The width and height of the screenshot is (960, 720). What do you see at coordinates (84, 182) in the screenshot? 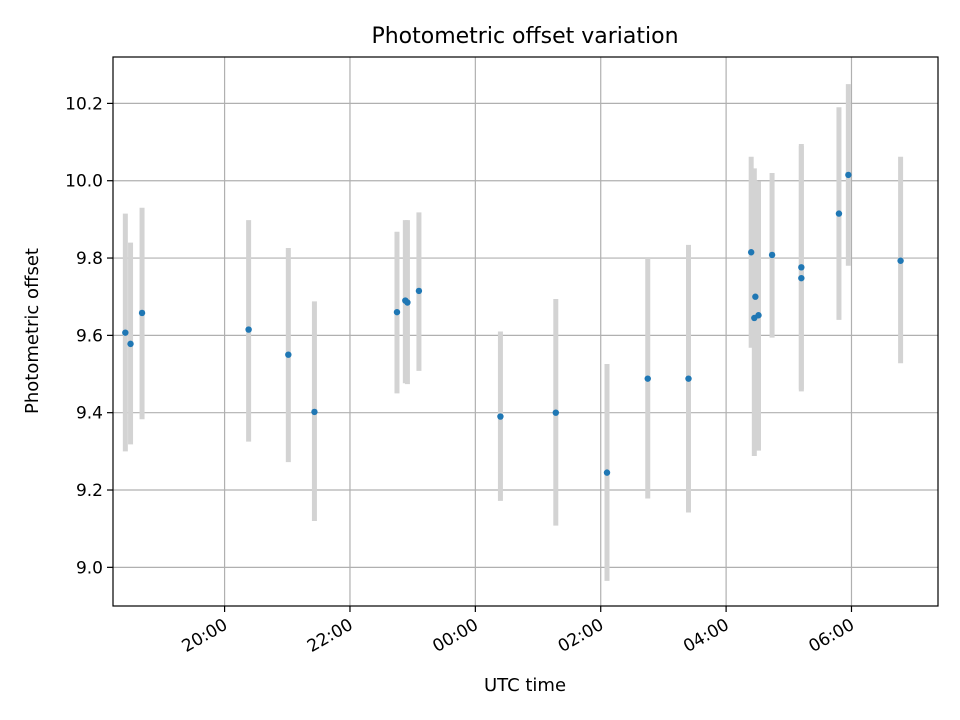
I see `y-tick-label: 10.0` at bounding box center [84, 182].